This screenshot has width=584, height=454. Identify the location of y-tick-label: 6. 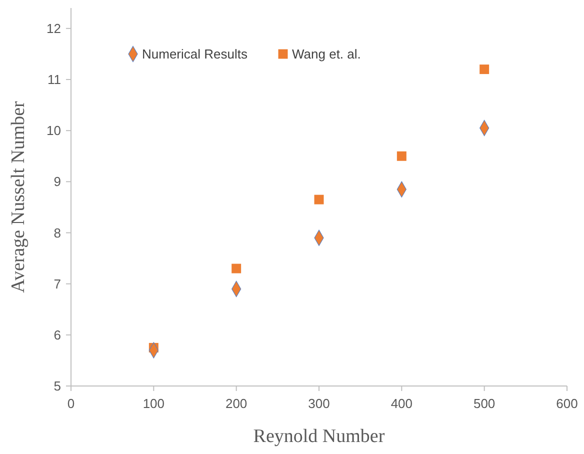
(57, 334).